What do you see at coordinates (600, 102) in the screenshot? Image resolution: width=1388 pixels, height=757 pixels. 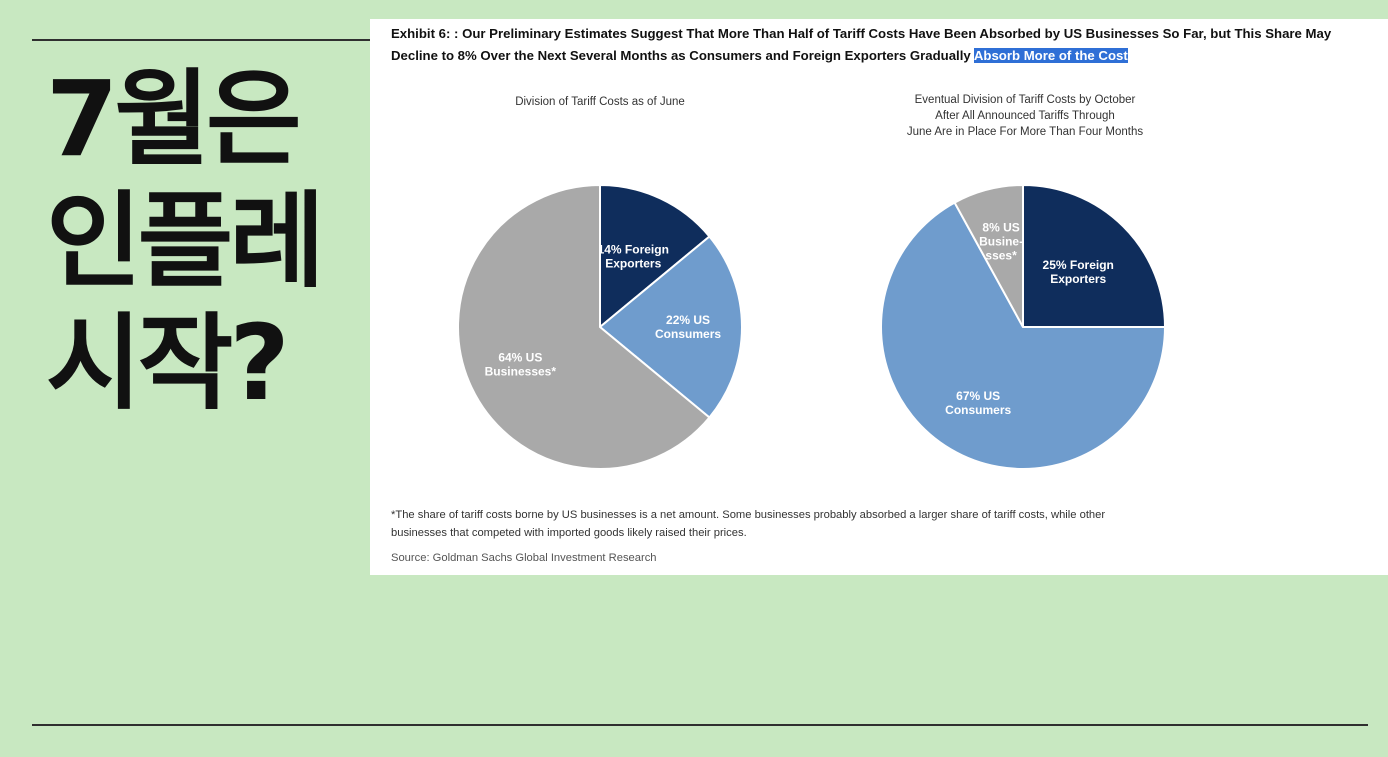 I see `pie-left-title: Division of Tariff Costs as of June` at bounding box center [600, 102].